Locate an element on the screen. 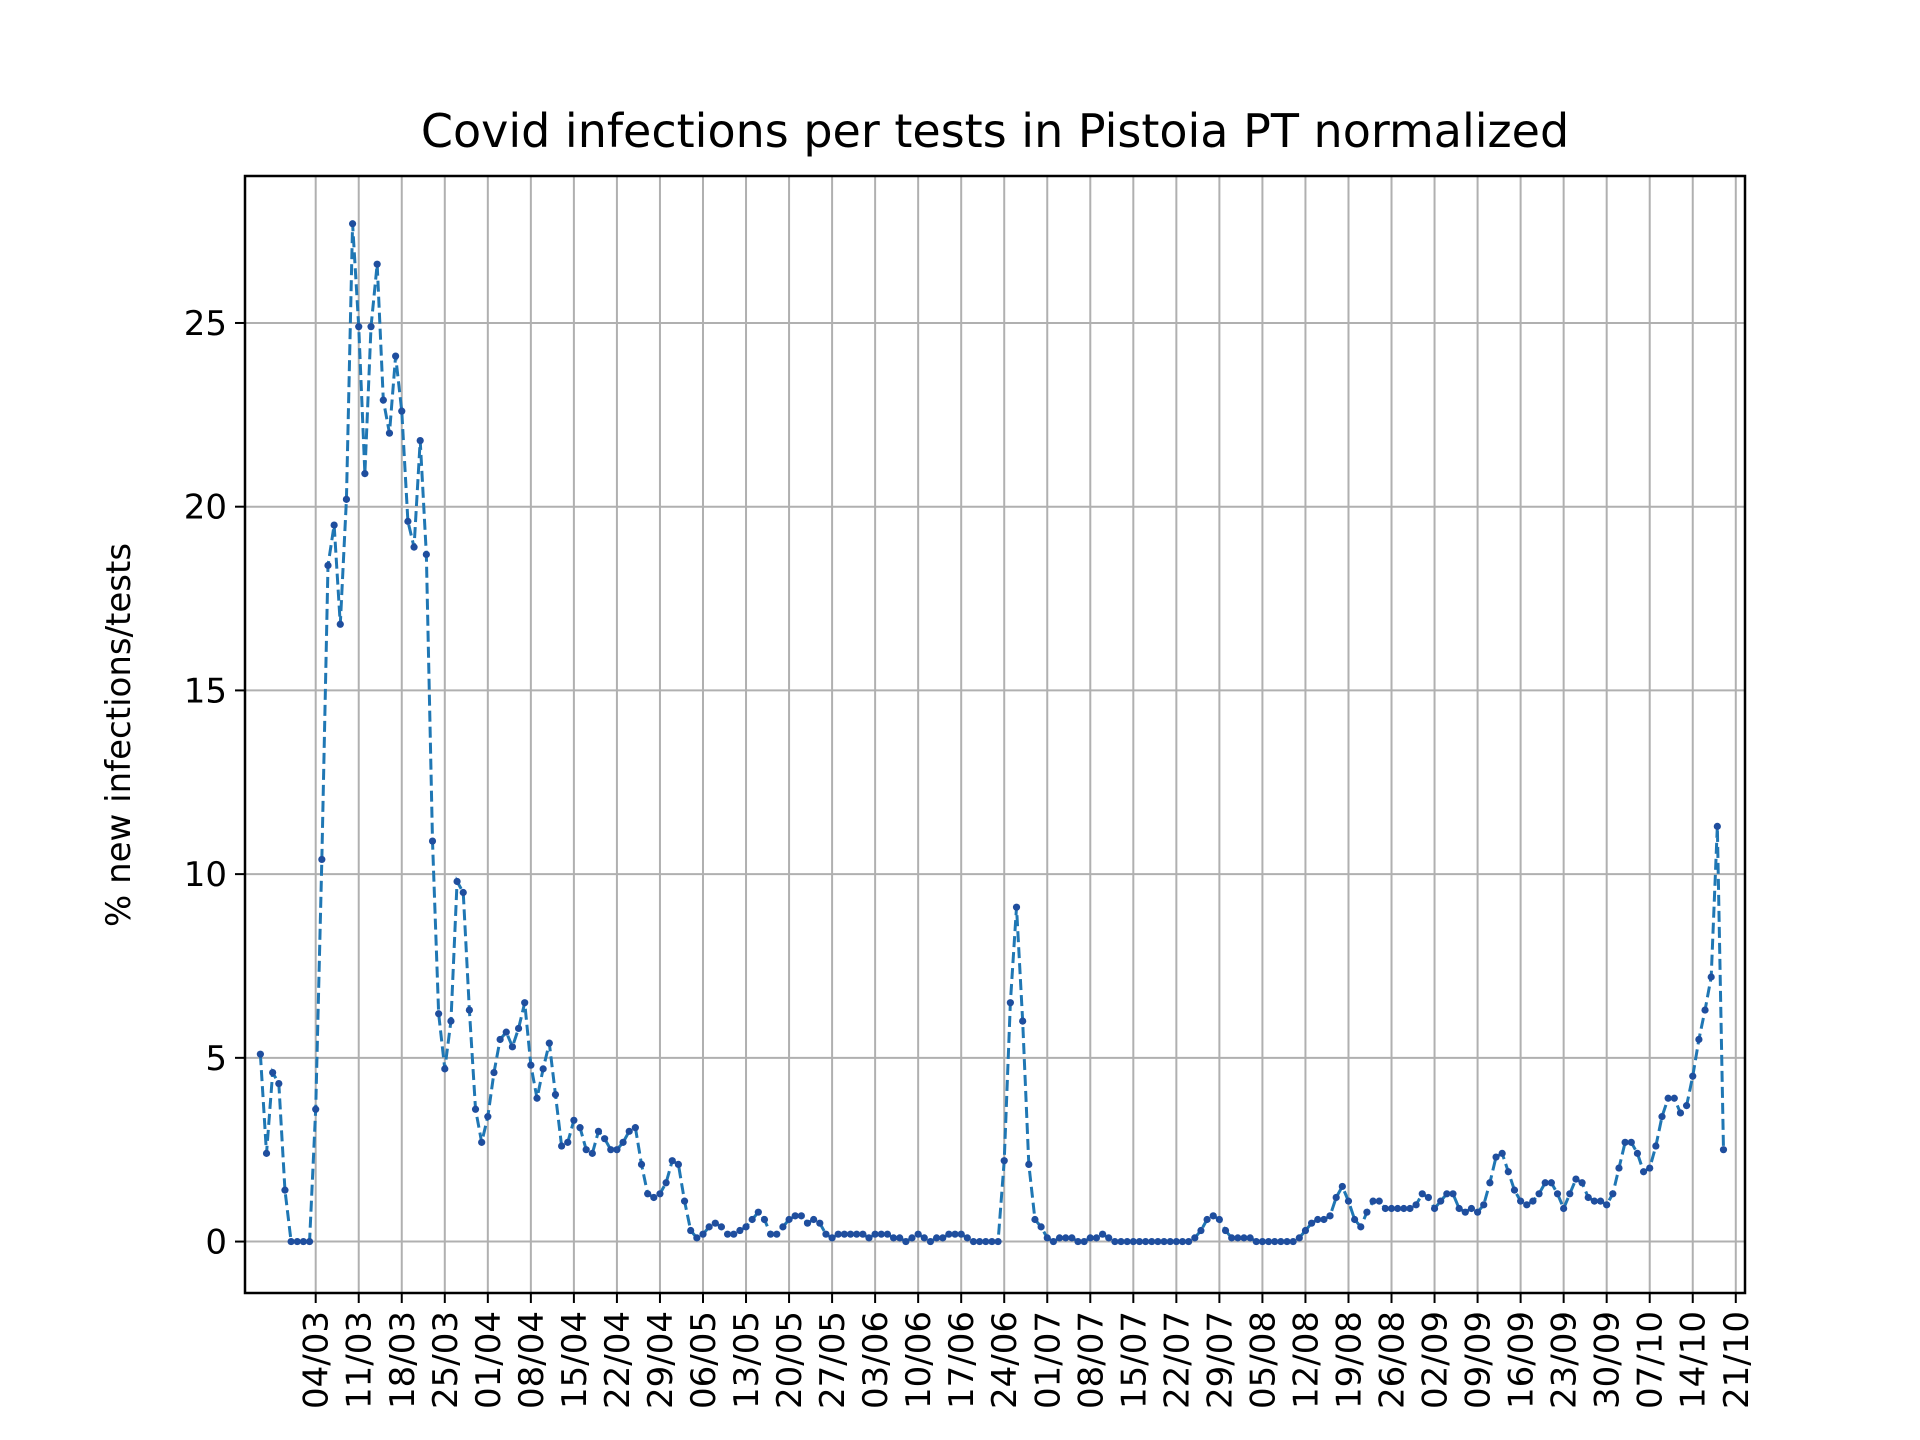  x-tick-label: 25/03 is located at coordinates (446, 1360).